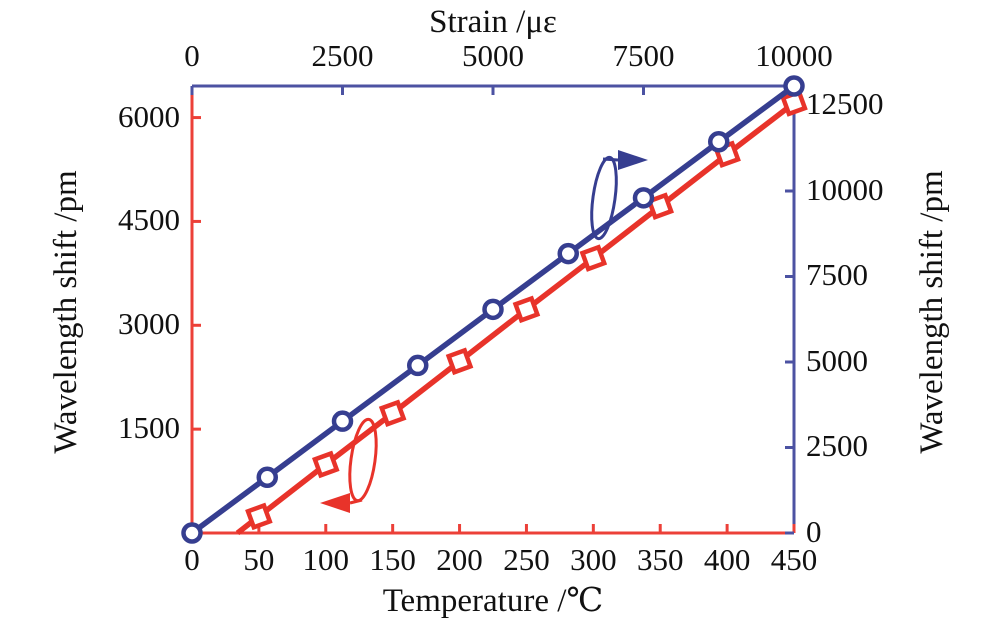 The width and height of the screenshot is (1000, 630). What do you see at coordinates (837, 360) in the screenshot?
I see `right-axis-tick-label: 5000` at bounding box center [837, 360].